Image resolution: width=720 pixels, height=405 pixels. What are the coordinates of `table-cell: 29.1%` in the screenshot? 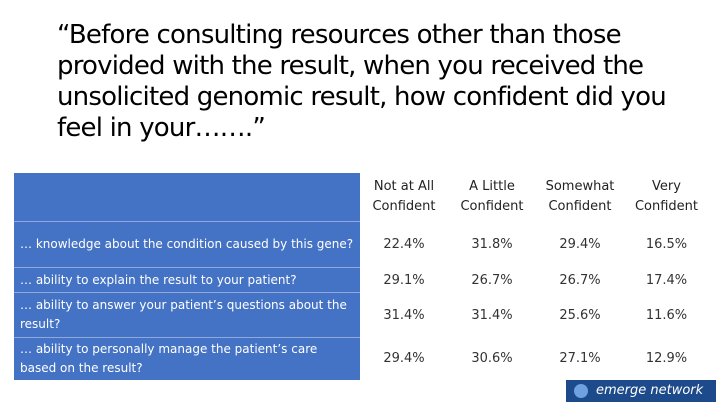 It's located at (404, 280).